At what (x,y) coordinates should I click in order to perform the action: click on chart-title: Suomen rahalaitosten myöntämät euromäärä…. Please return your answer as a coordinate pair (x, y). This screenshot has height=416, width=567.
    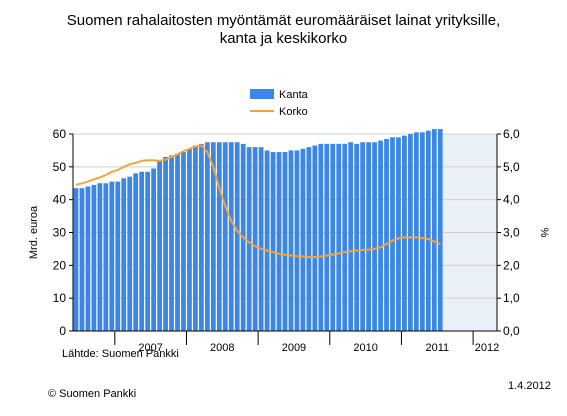
    Looking at the image, I should click on (283, 30).